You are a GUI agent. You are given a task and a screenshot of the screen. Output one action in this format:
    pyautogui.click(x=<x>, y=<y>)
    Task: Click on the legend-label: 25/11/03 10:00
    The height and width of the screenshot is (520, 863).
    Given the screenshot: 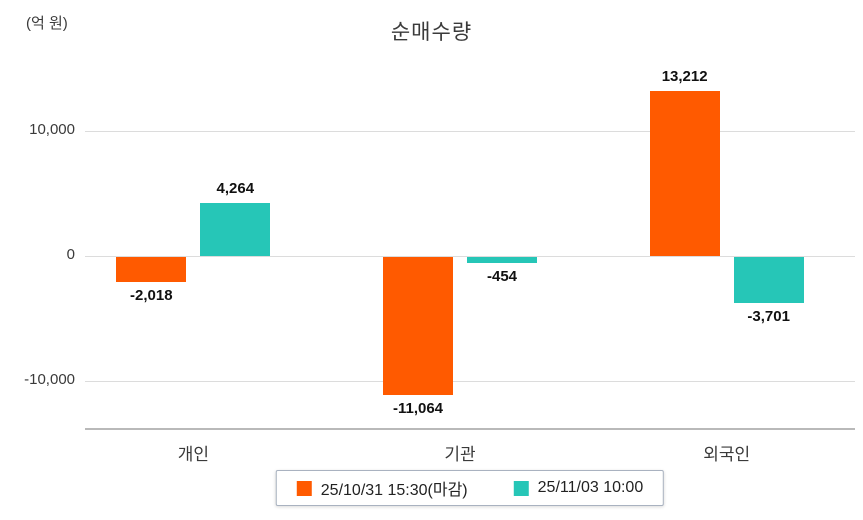 What is the action you would take?
    pyautogui.click(x=590, y=487)
    